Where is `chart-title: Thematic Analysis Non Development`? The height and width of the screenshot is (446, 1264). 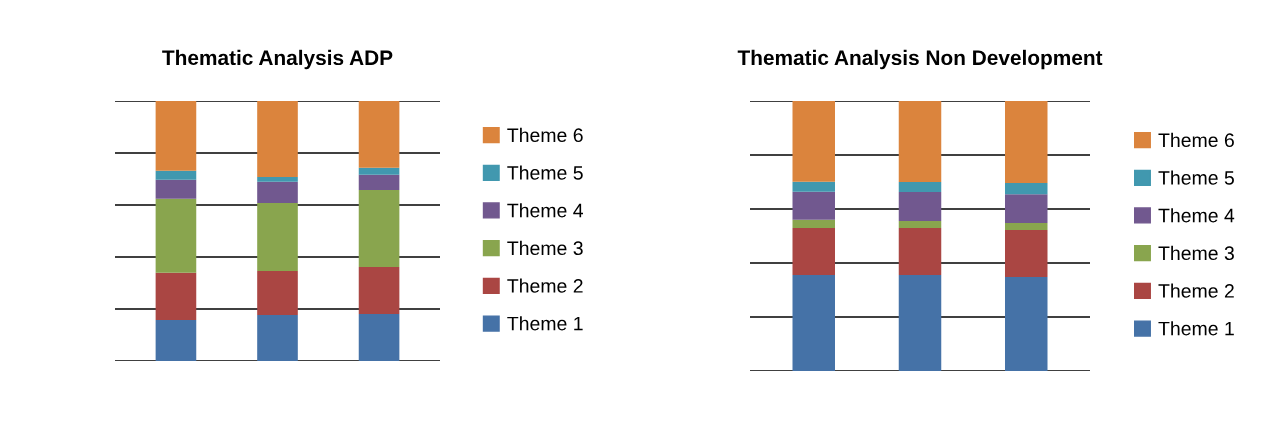 chart-title: Thematic Analysis Non Development is located at coordinates (920, 59).